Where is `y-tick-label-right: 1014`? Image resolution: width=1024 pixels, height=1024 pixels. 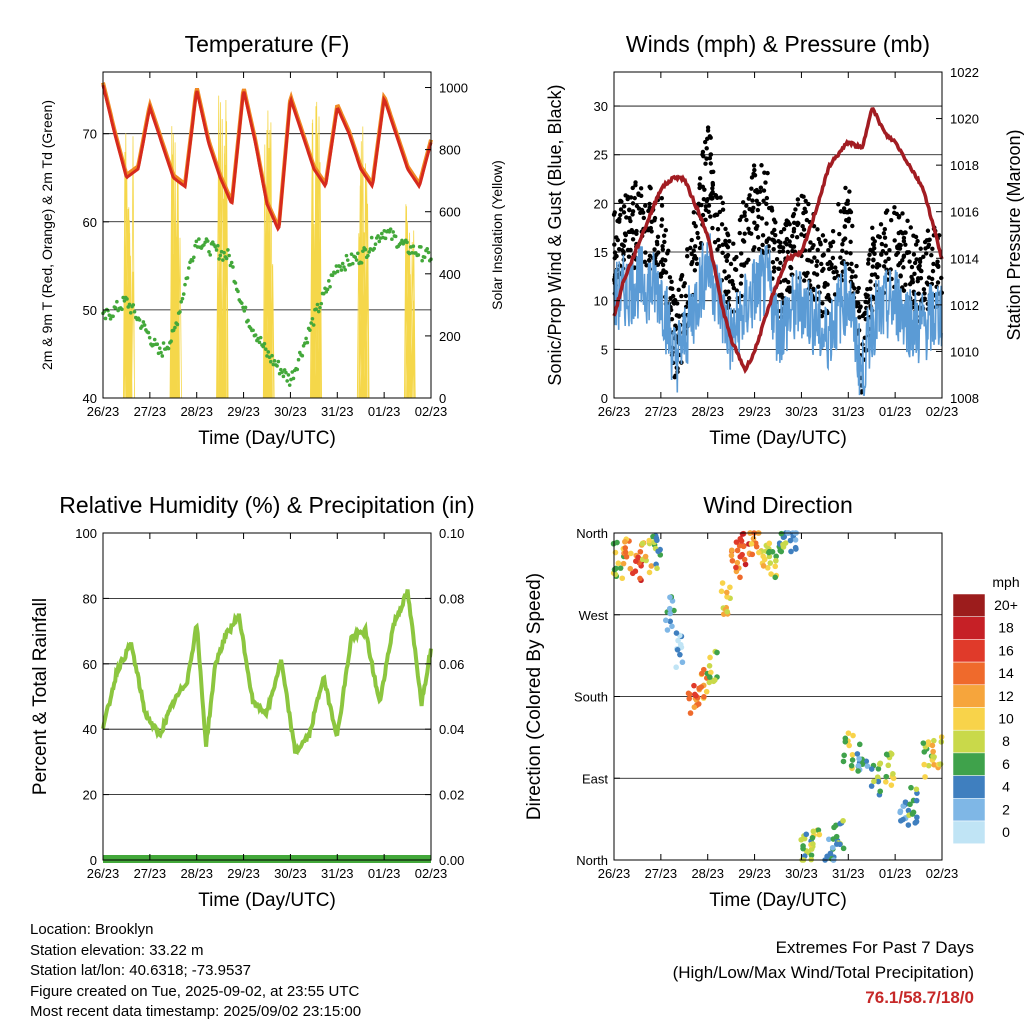
y-tick-label-right: 1014 is located at coordinates (964, 258).